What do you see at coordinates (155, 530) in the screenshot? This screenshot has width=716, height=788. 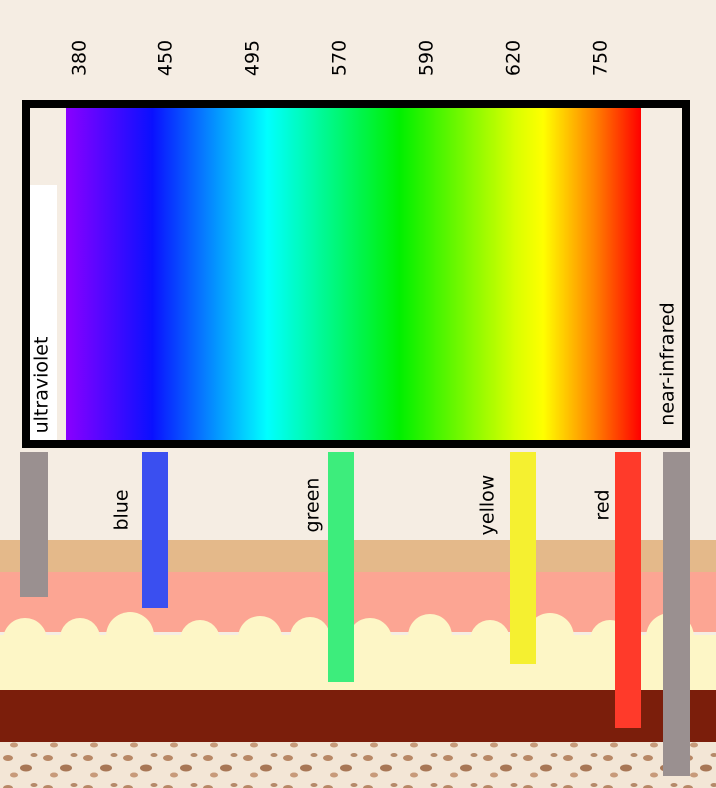 I see `blue-bar` at bounding box center [155, 530].